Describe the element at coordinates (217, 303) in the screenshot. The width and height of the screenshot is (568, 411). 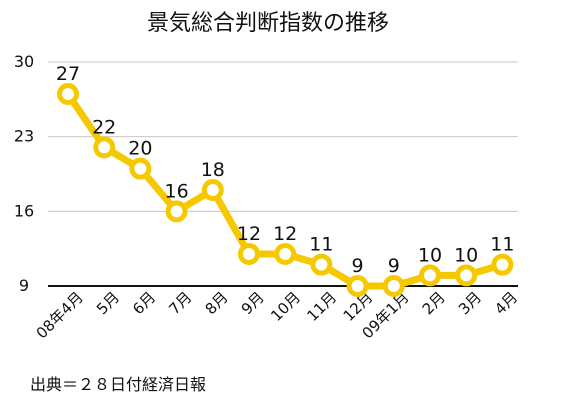
I see `x-tick-label: 8月` at that location.